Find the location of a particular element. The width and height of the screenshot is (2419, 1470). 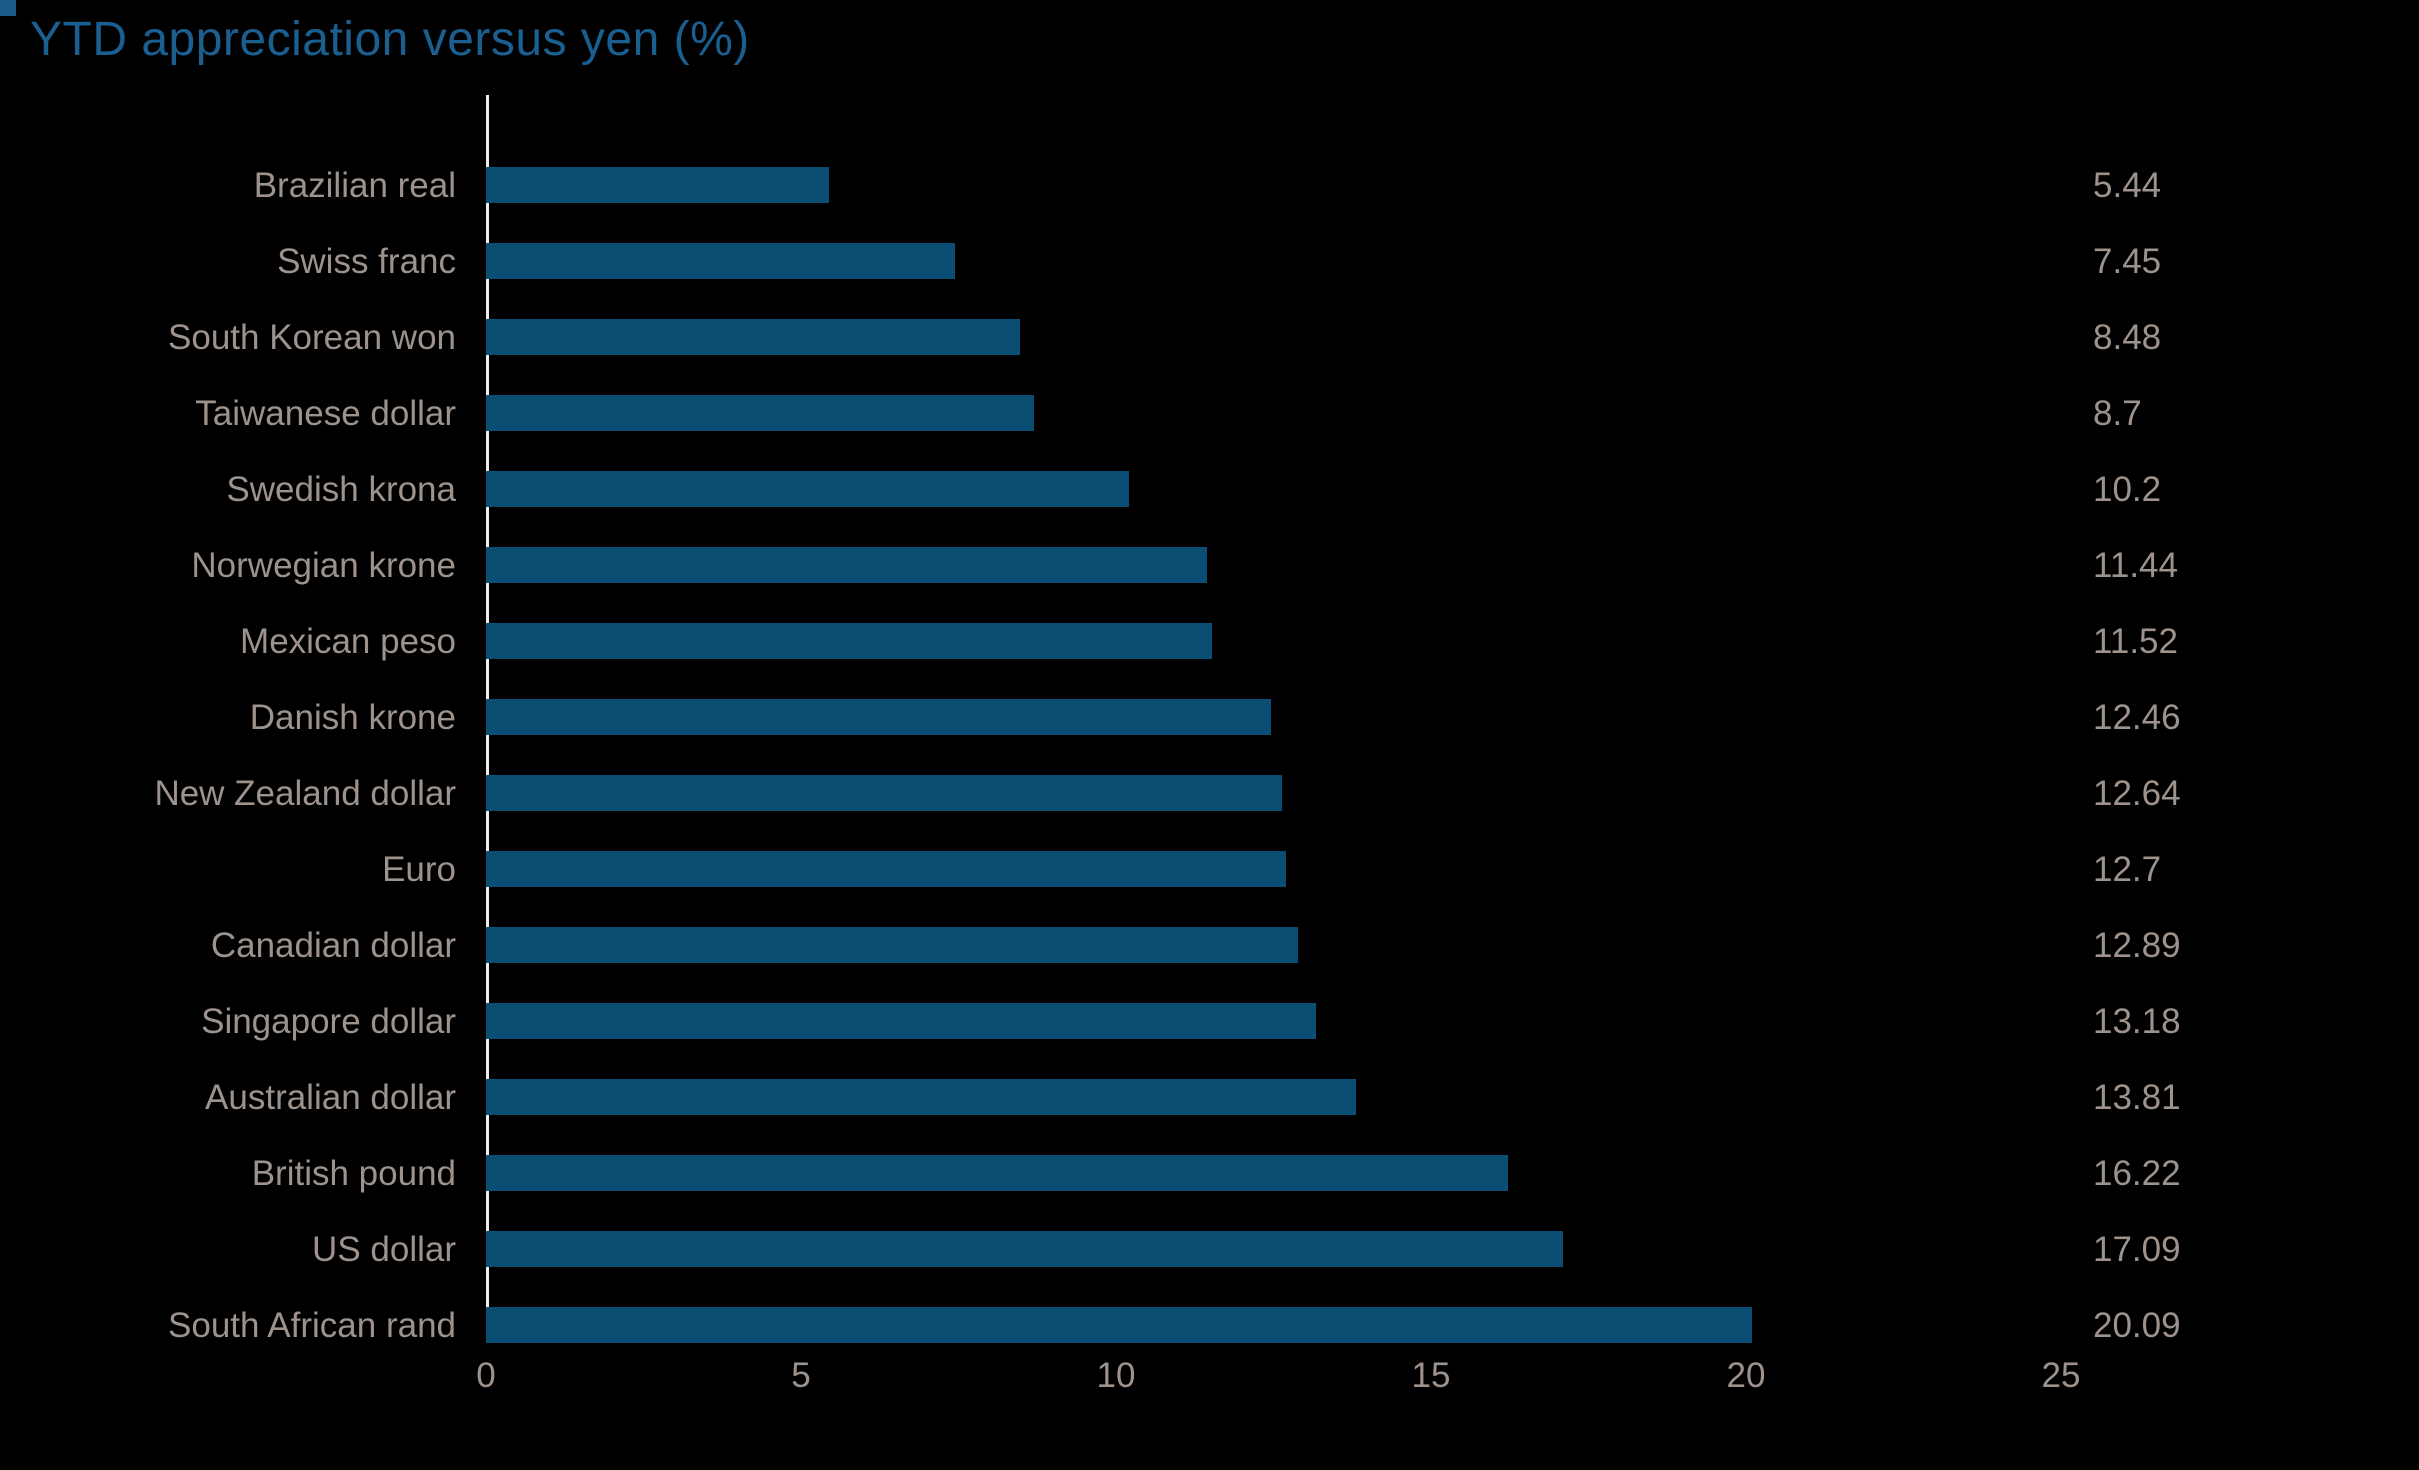

x-axis-tick: 0 is located at coordinates (486, 1375).